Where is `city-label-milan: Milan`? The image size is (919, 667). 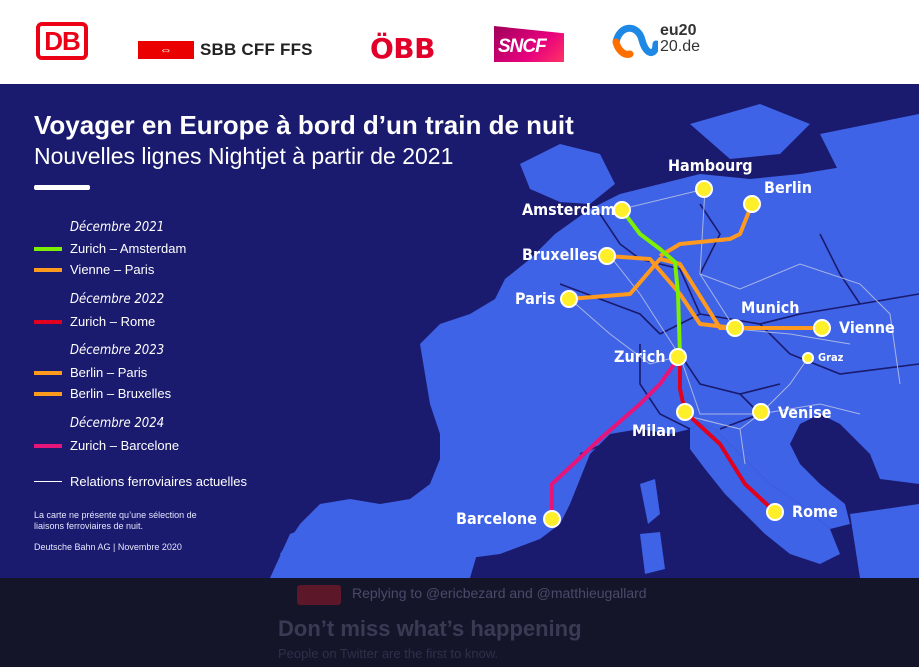
city-label-milan: Milan is located at coordinates (654, 430).